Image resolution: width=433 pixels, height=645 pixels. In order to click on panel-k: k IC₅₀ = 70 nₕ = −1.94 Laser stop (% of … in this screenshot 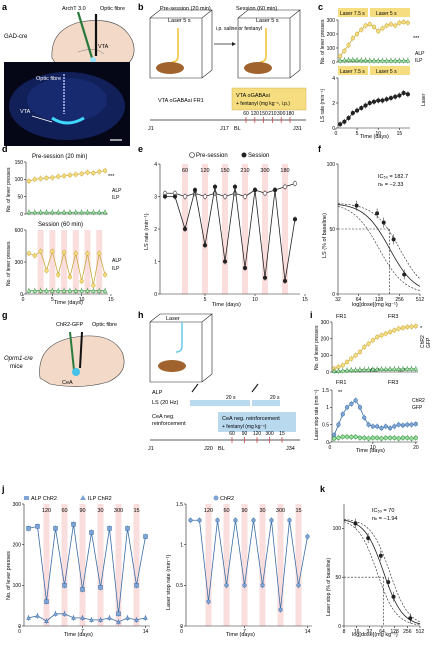, I will do `click(372, 561)`.